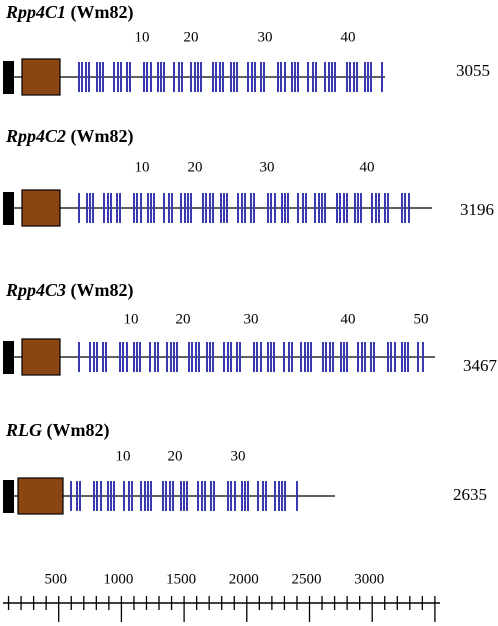 The height and width of the screenshot is (626, 498). What do you see at coordinates (244, 579) in the screenshot?
I see `scale-label: 2000` at bounding box center [244, 579].